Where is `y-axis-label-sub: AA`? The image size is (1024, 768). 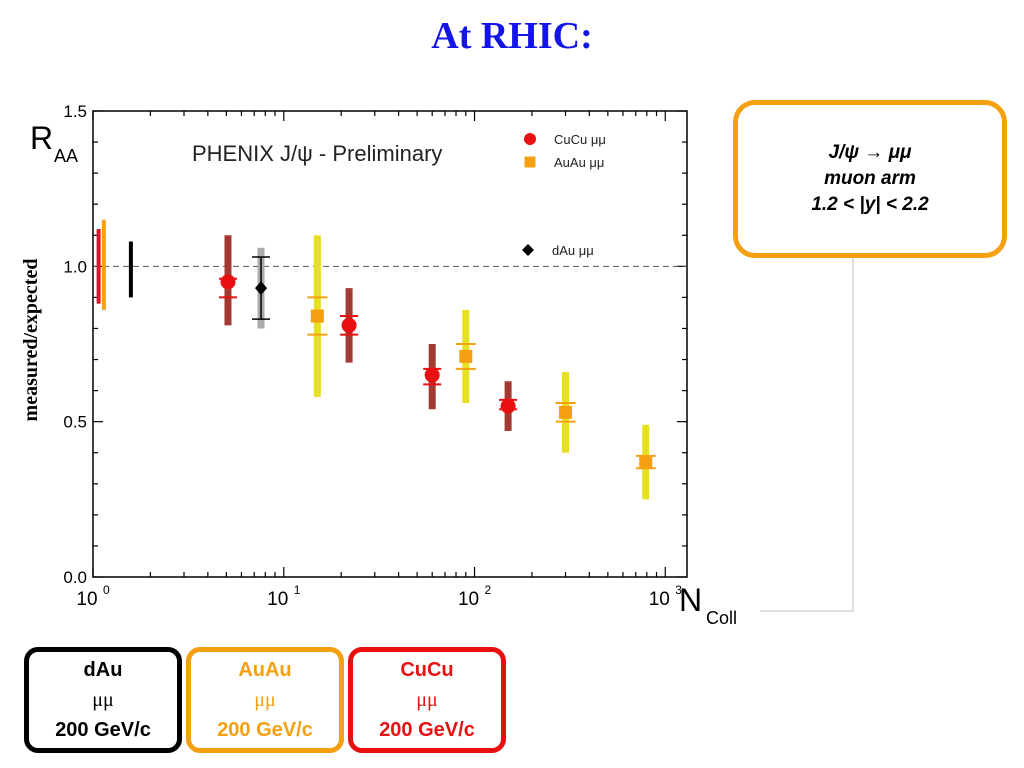
y-axis-label-sub: AA is located at coordinates (66, 156).